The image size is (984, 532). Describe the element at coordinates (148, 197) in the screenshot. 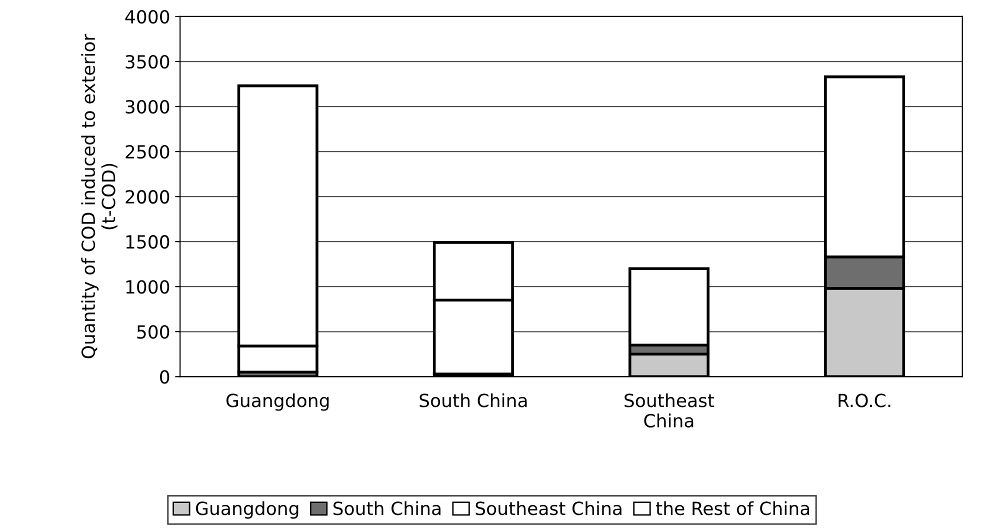

I see `y-tick-label: 2000` at that location.